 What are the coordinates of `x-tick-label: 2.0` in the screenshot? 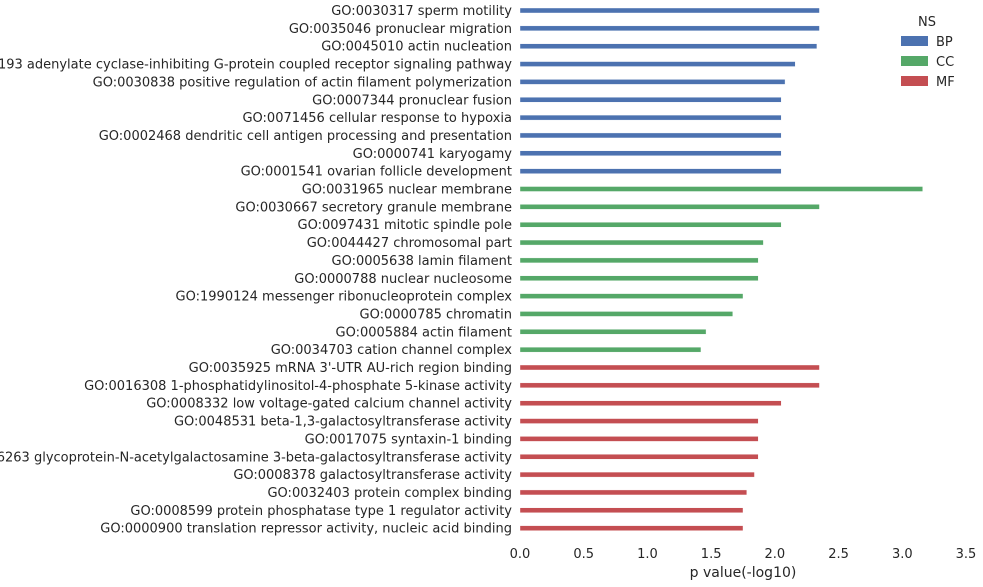 It's located at (775, 554).